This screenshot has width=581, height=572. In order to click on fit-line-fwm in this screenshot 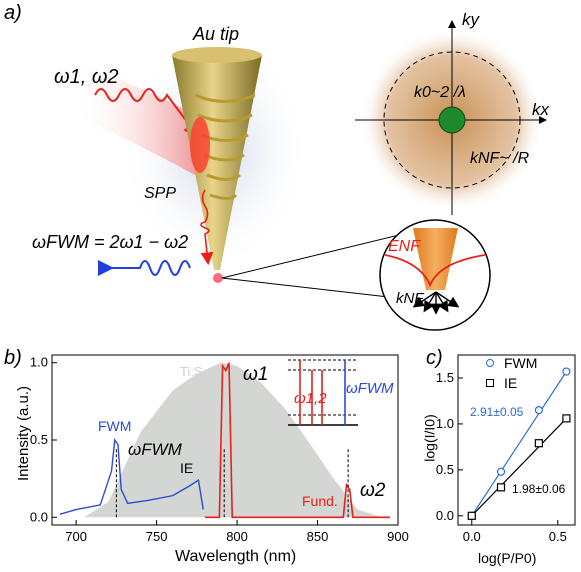, I will do `click(519, 444)`.